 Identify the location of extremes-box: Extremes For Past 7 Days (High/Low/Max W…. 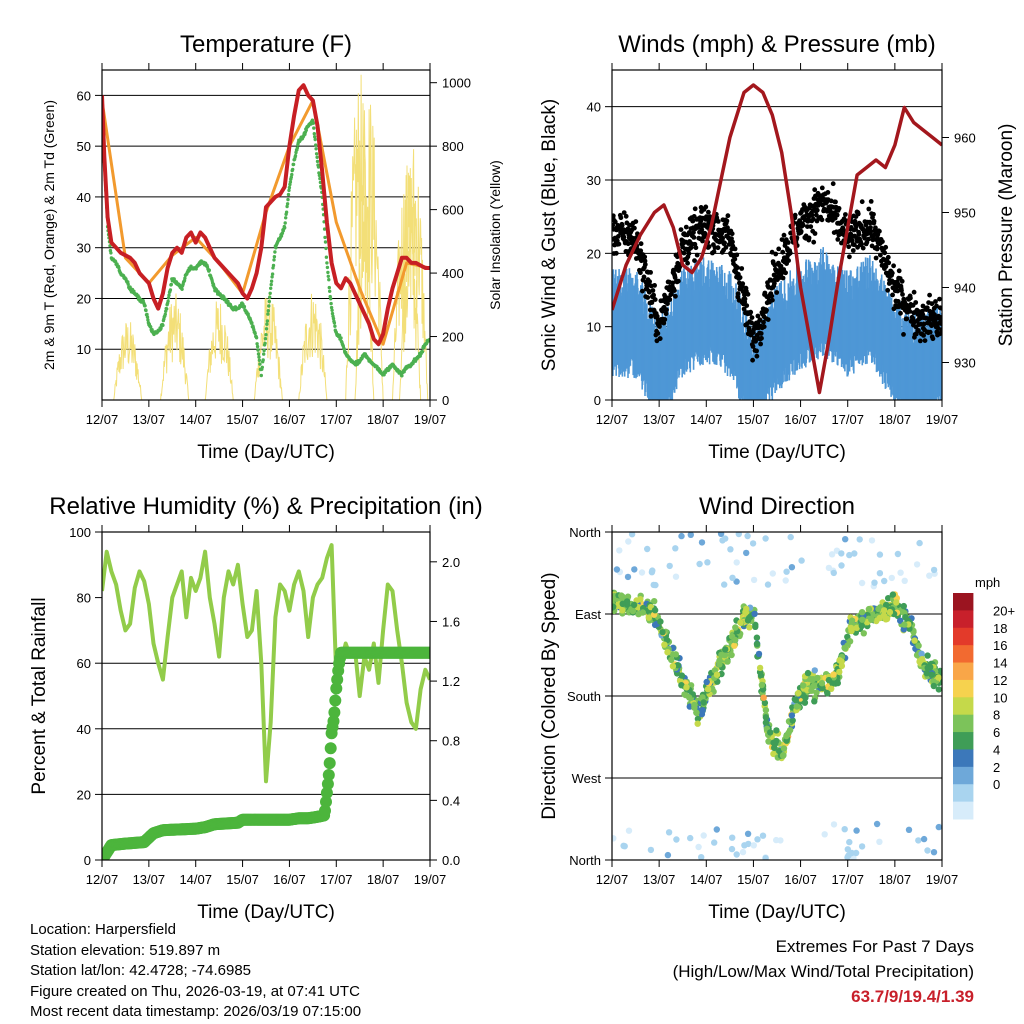
(823, 971).